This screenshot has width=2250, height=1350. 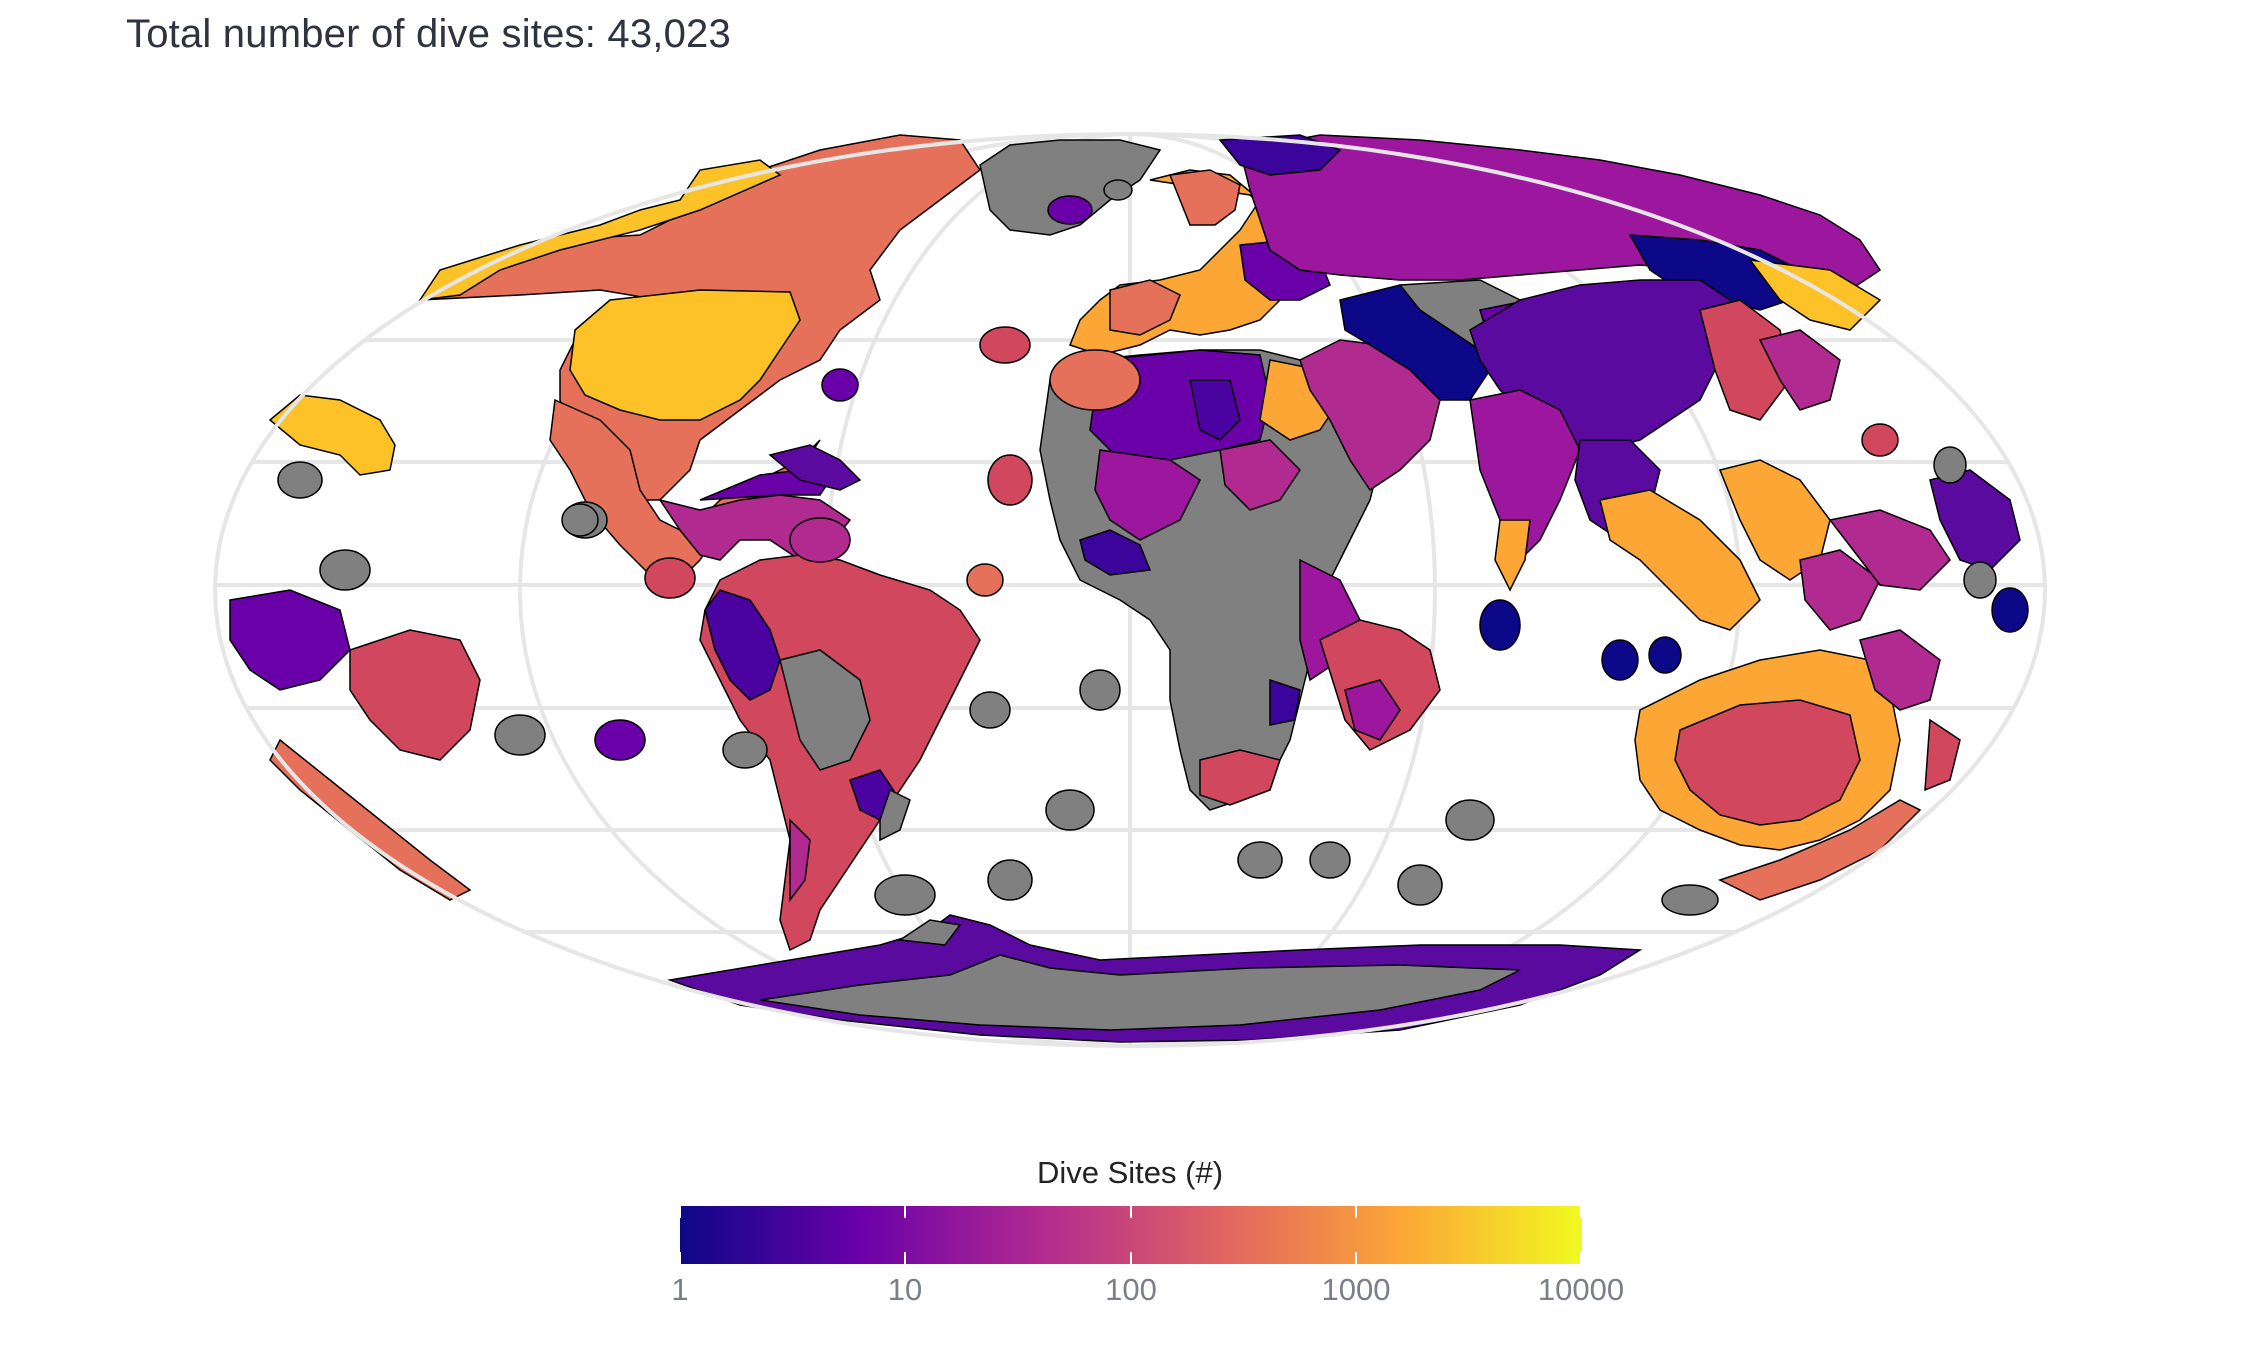 What do you see at coordinates (1070, 187) in the screenshot?
I see `greenland` at bounding box center [1070, 187].